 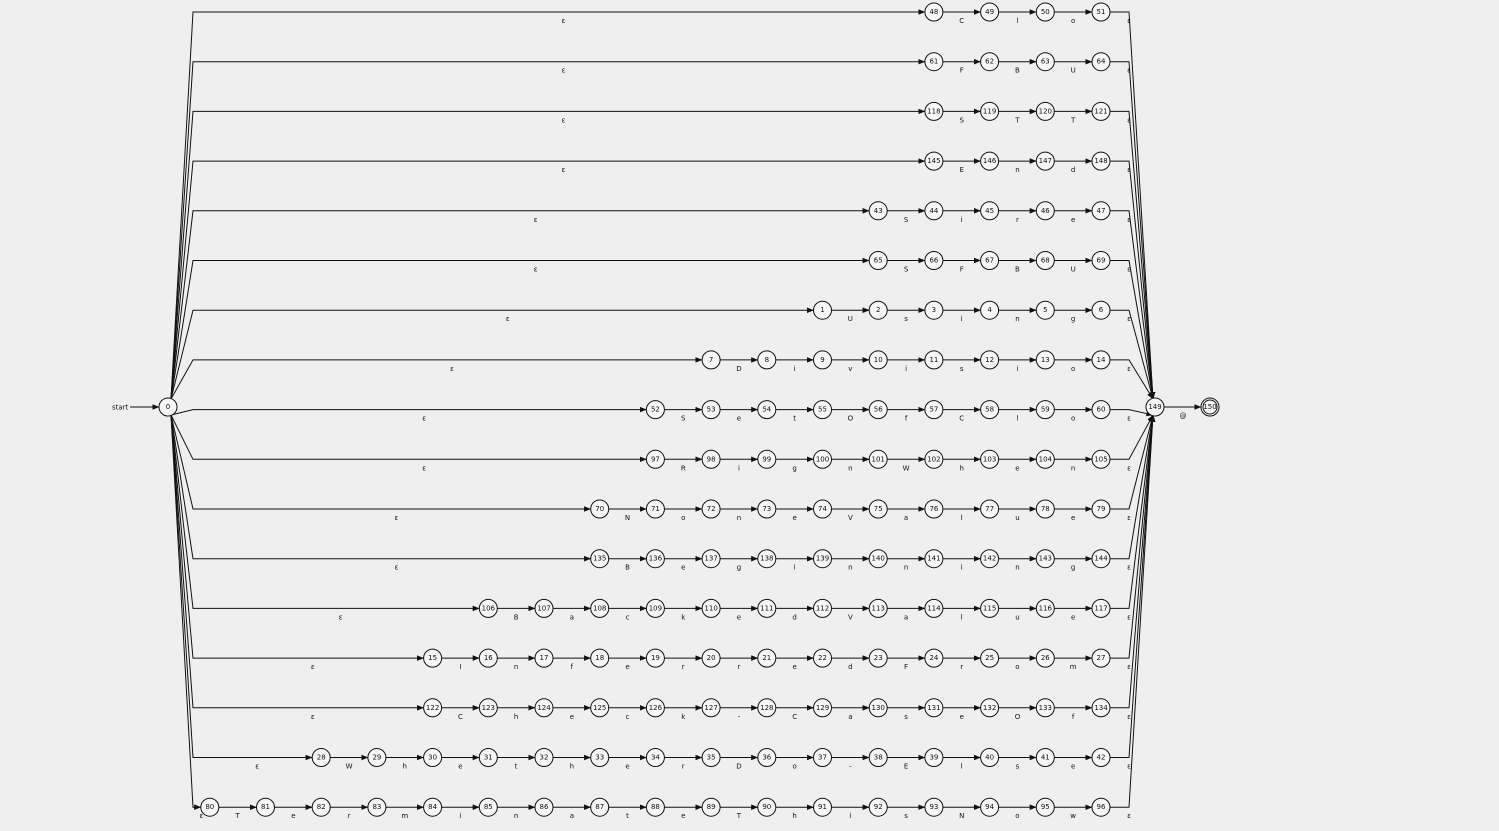 What do you see at coordinates (1129, 319) in the screenshot?
I see `epsilon-to-join-label-row-6: ε` at bounding box center [1129, 319].